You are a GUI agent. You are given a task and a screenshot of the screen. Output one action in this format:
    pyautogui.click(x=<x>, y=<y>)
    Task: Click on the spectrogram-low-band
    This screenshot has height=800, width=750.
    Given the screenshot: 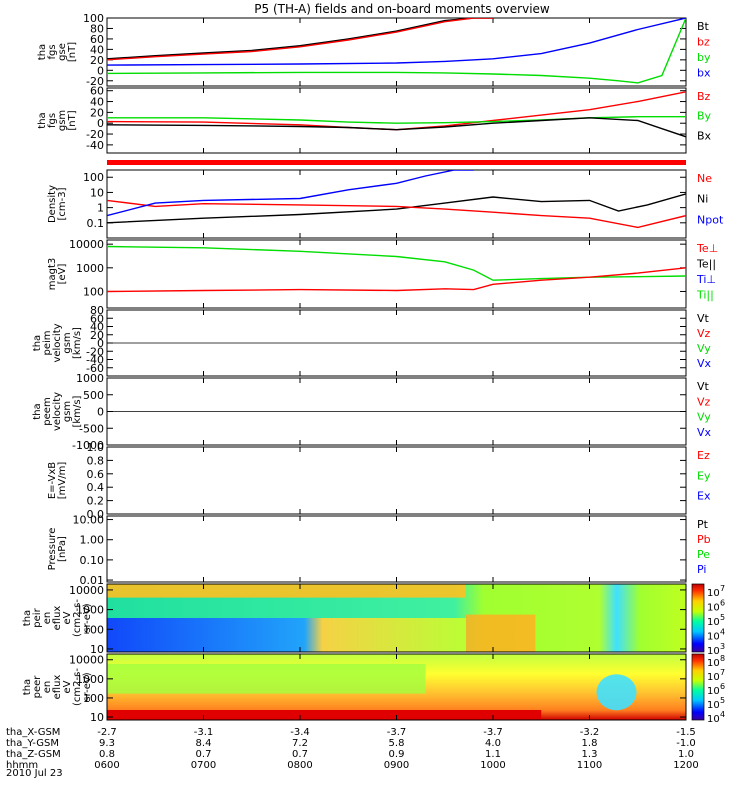 What is the action you would take?
    pyautogui.click(x=286, y=635)
    